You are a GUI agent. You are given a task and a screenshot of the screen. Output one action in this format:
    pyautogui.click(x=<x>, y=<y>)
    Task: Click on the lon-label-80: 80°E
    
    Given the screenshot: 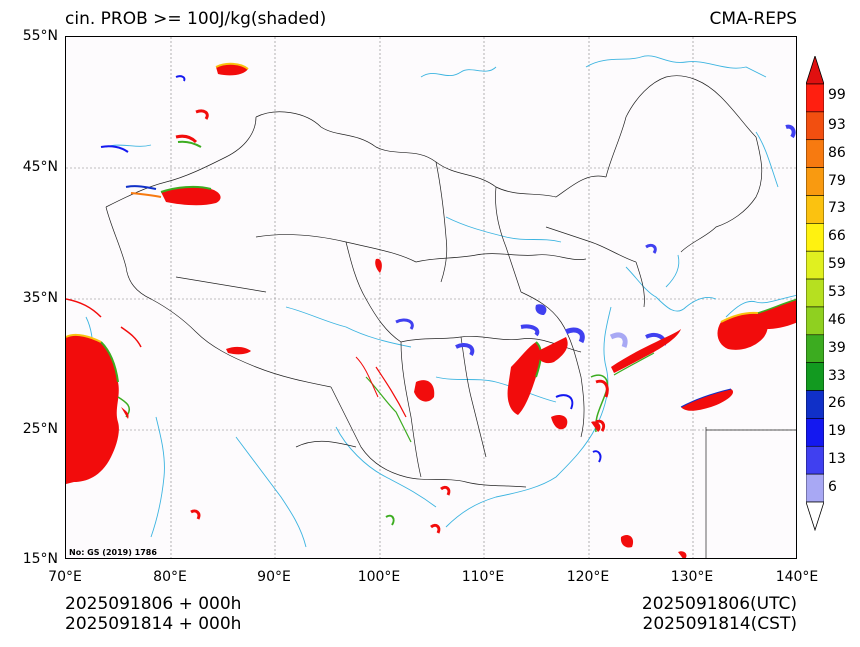 What is the action you would take?
    pyautogui.click(x=170, y=577)
    